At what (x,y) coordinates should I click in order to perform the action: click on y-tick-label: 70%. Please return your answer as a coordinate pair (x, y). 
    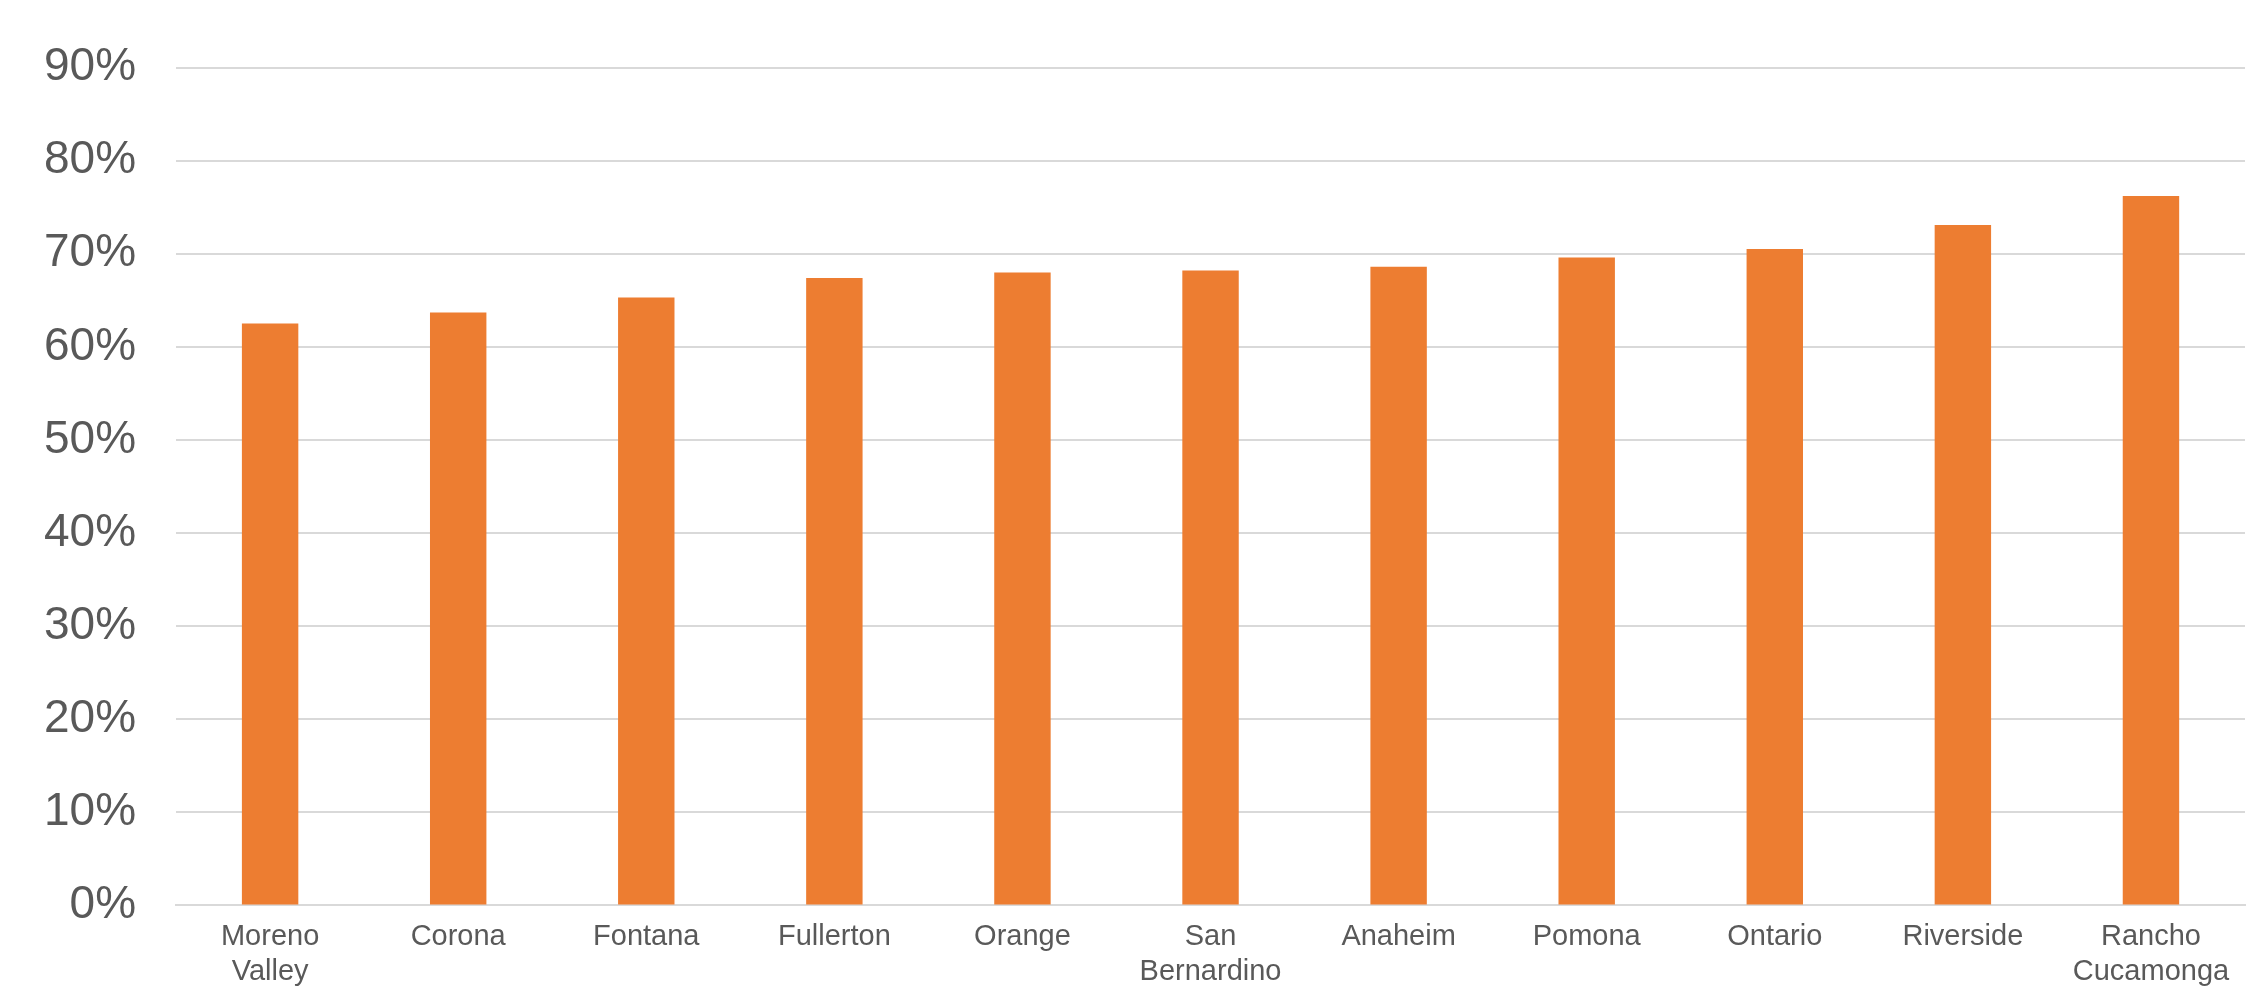
    Looking at the image, I should click on (90, 250).